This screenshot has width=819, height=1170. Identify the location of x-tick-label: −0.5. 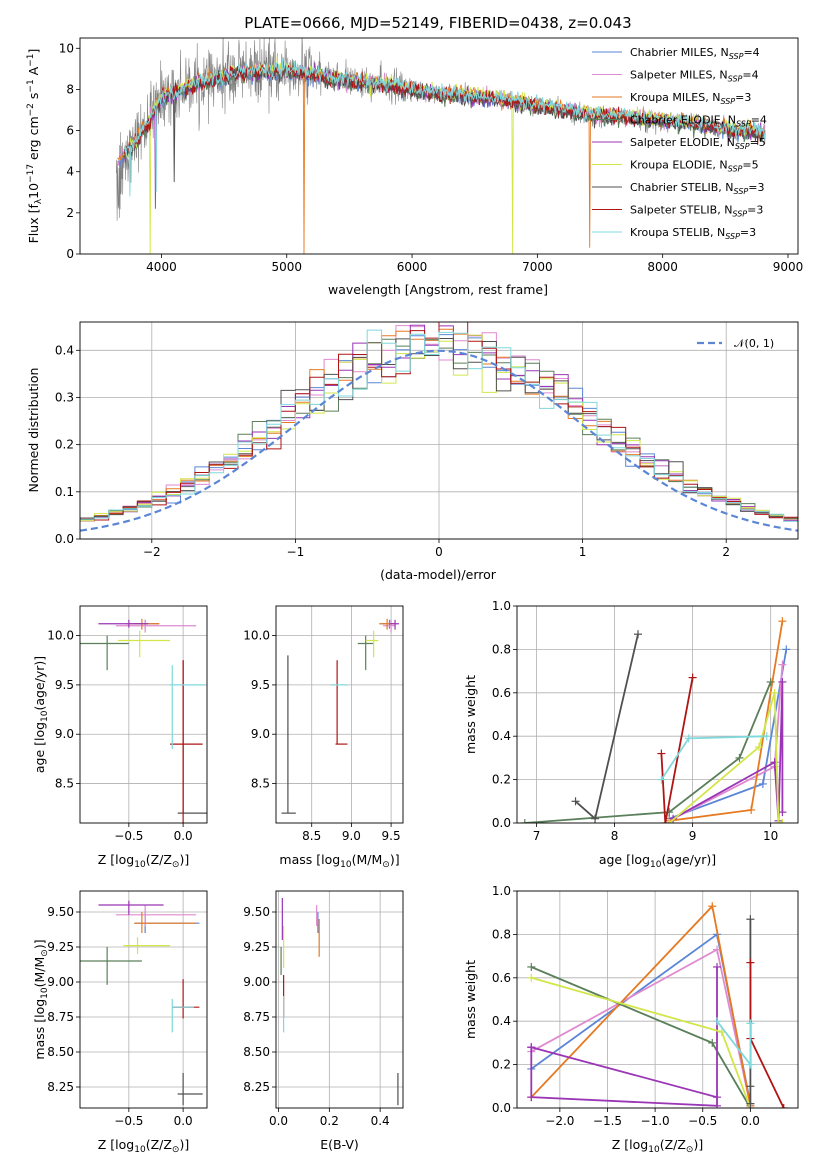
(128, 836).